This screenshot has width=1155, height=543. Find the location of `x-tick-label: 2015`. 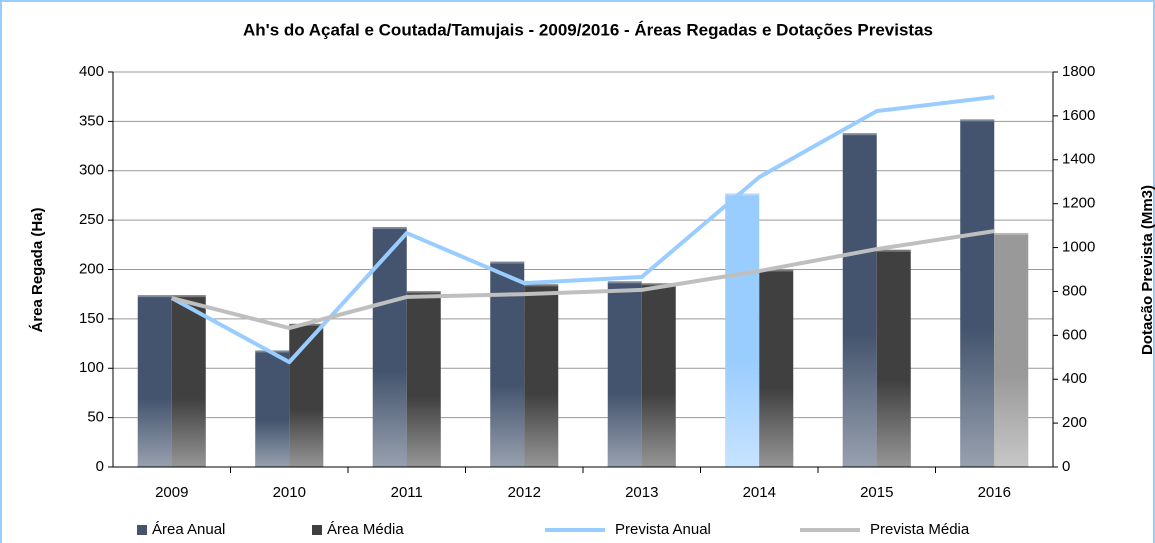

x-tick-label: 2015 is located at coordinates (876, 492).